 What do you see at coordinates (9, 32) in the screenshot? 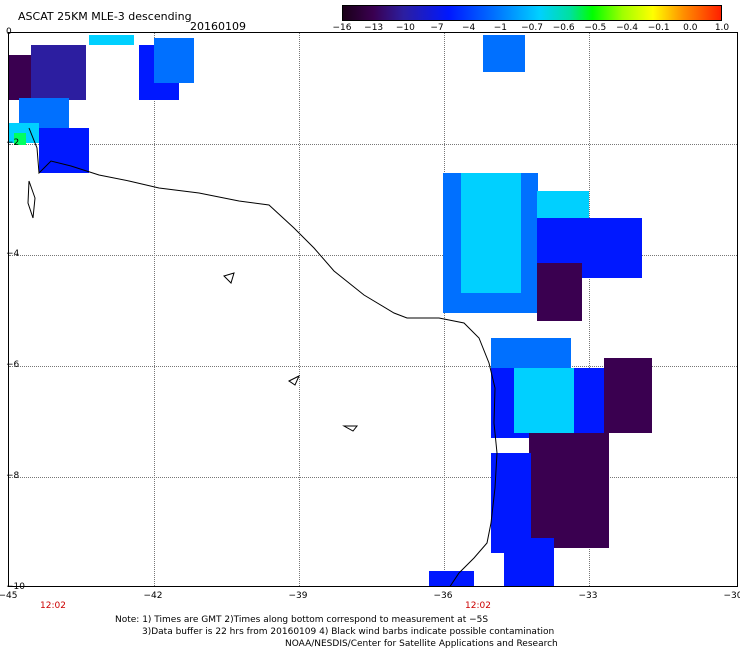
I see `y-tick-label: 0` at bounding box center [9, 32].